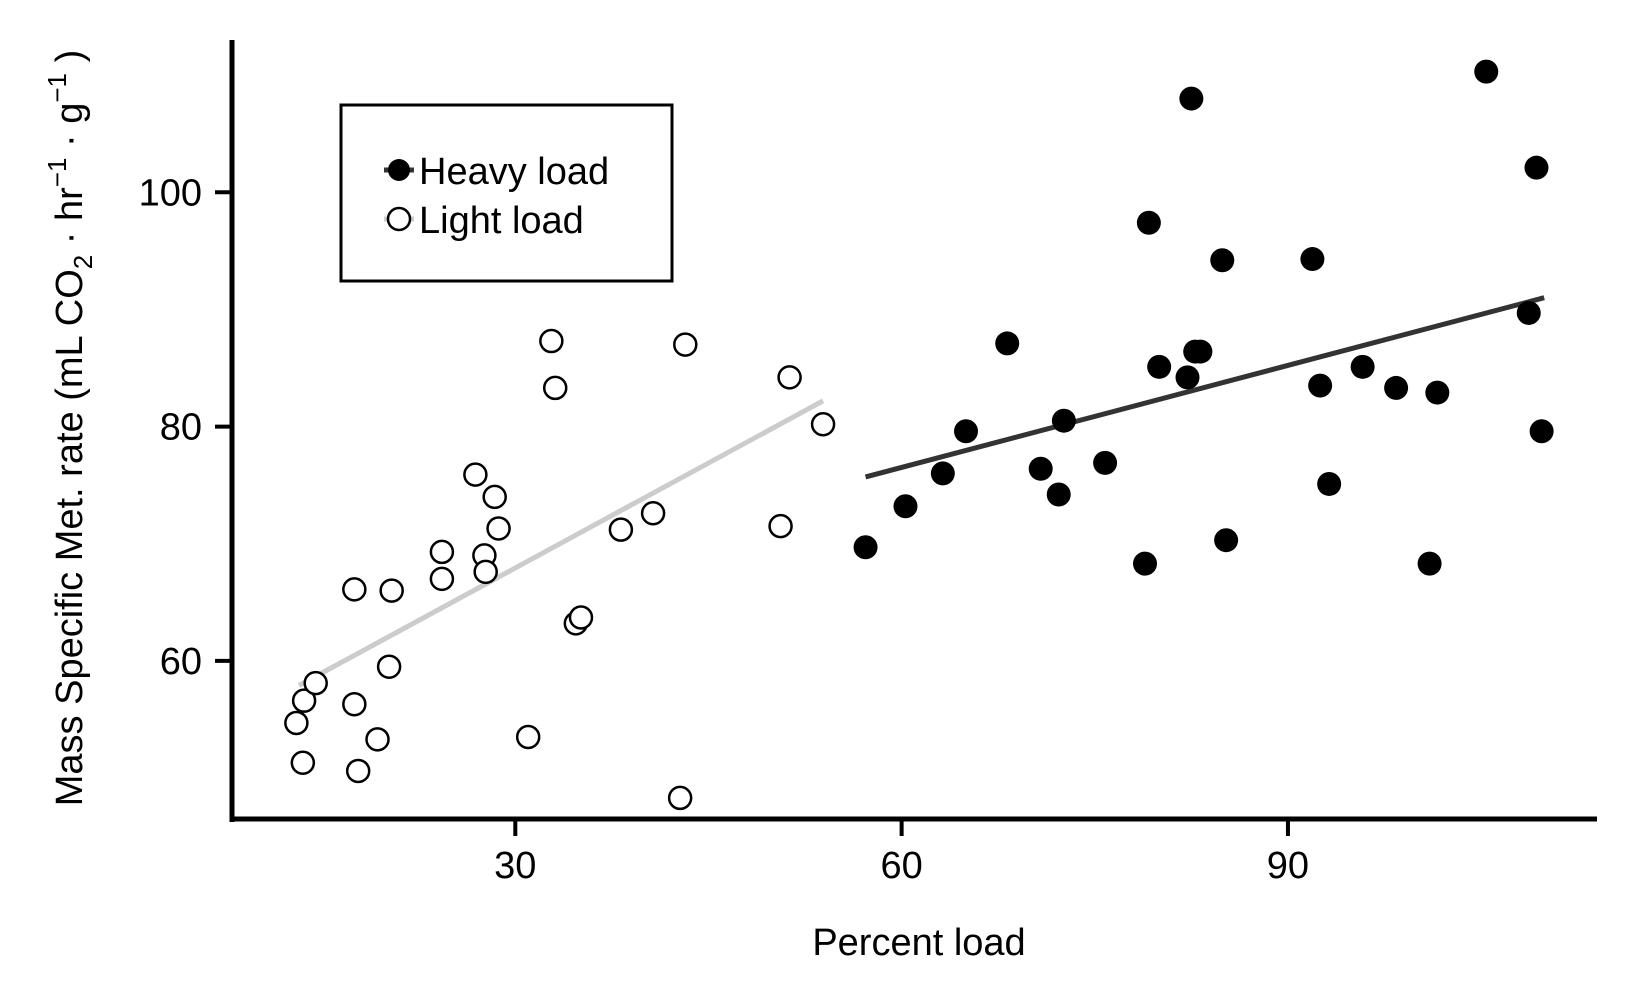 The image size is (1625, 1000). I want to click on legend: Heavy load Light load, so click(506, 193).